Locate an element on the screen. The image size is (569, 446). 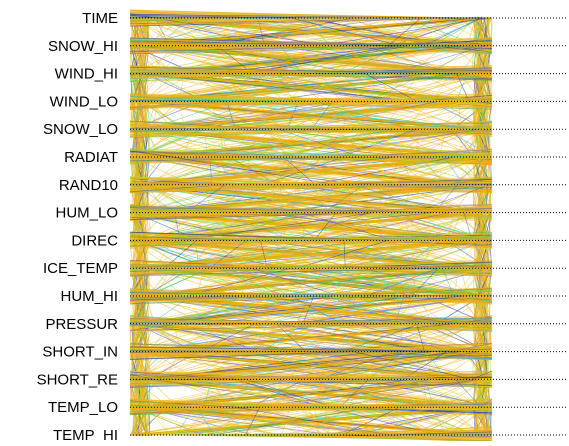
axis-label-radiat: RADIAT is located at coordinates (91, 157).